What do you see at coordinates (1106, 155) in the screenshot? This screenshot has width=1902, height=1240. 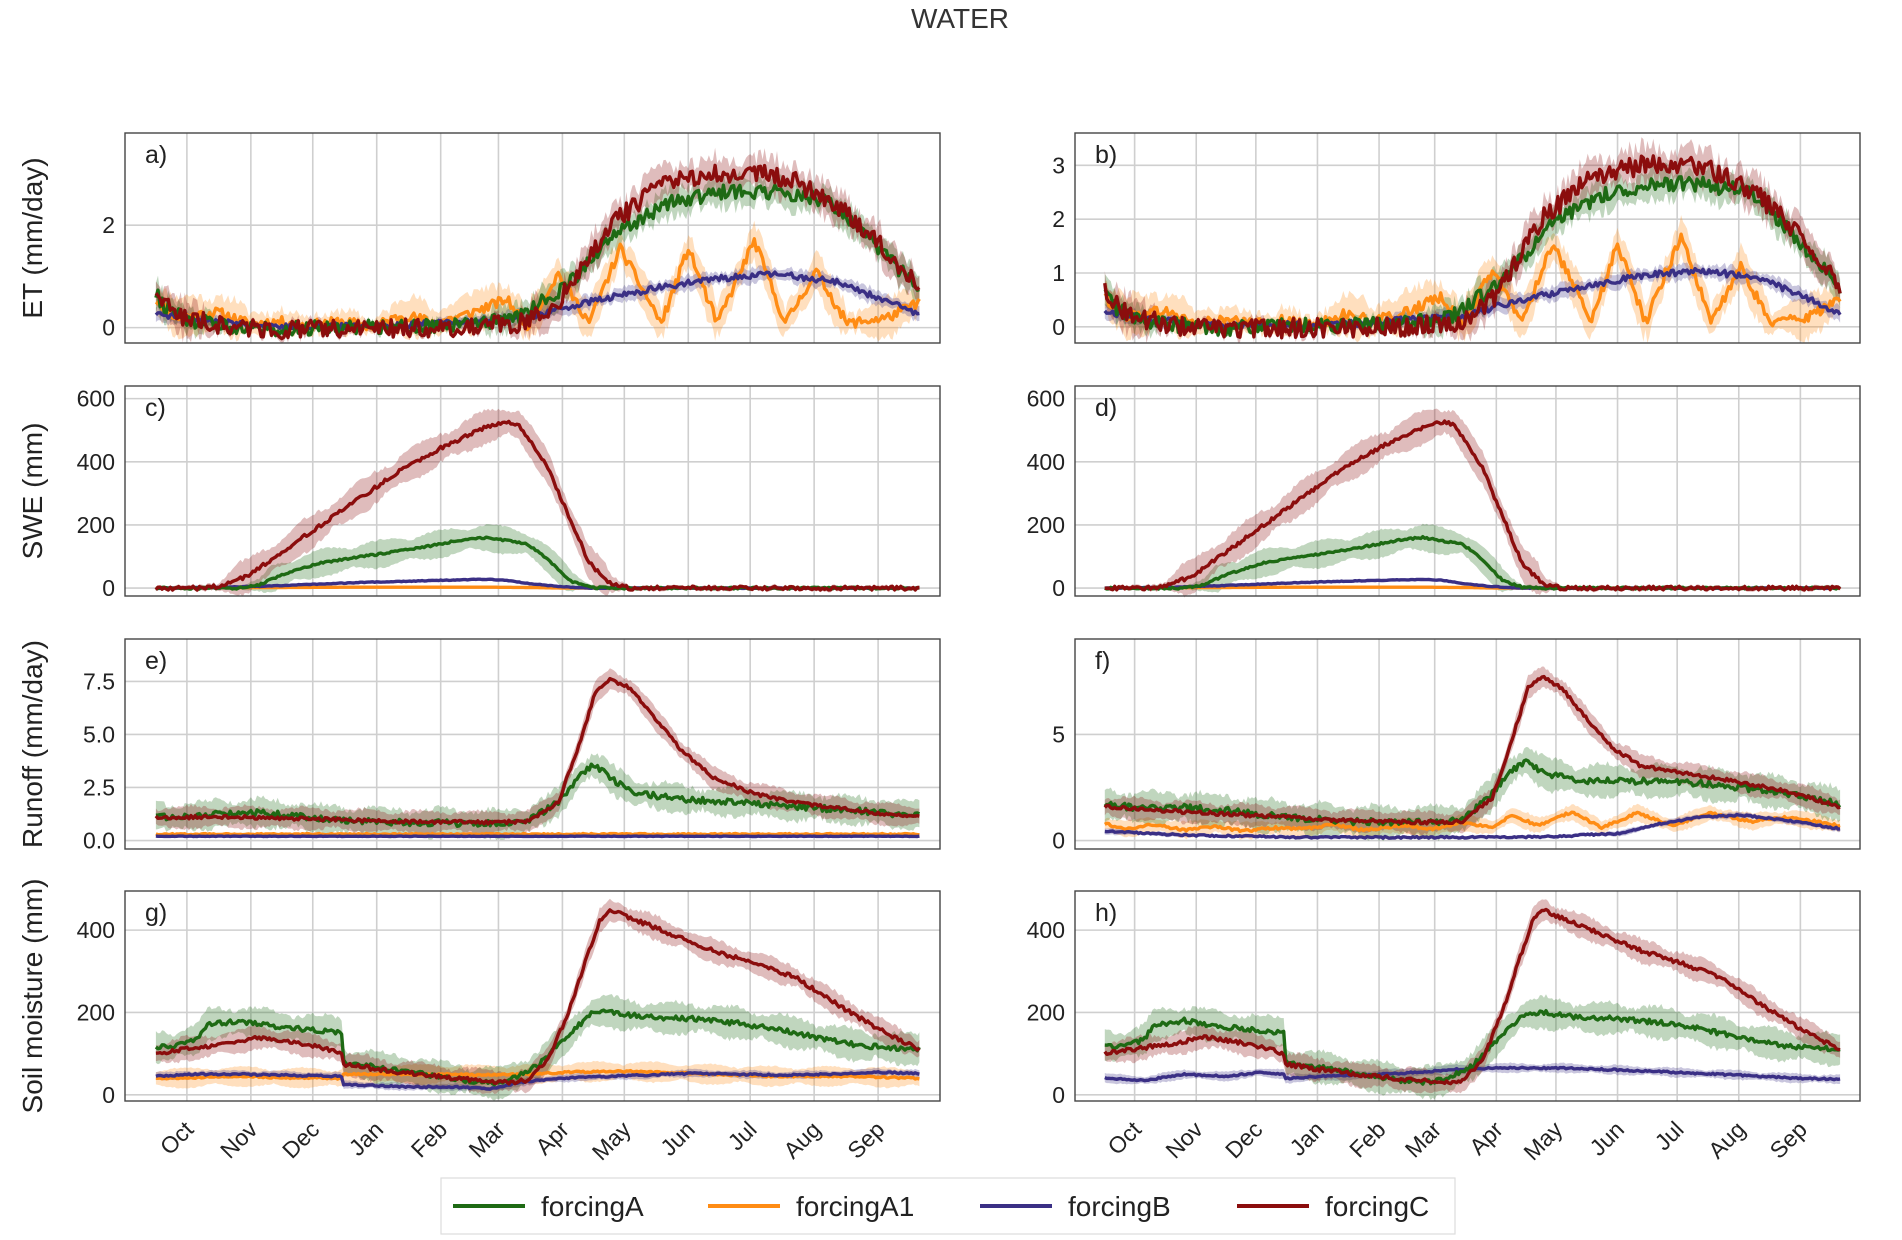 I see `panel-label: b)` at bounding box center [1106, 155].